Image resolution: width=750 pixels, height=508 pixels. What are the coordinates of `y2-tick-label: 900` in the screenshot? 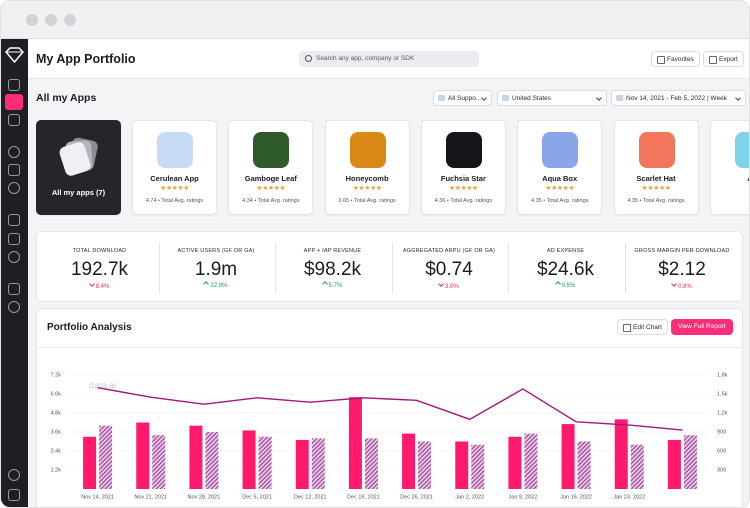 It's located at (721, 432).